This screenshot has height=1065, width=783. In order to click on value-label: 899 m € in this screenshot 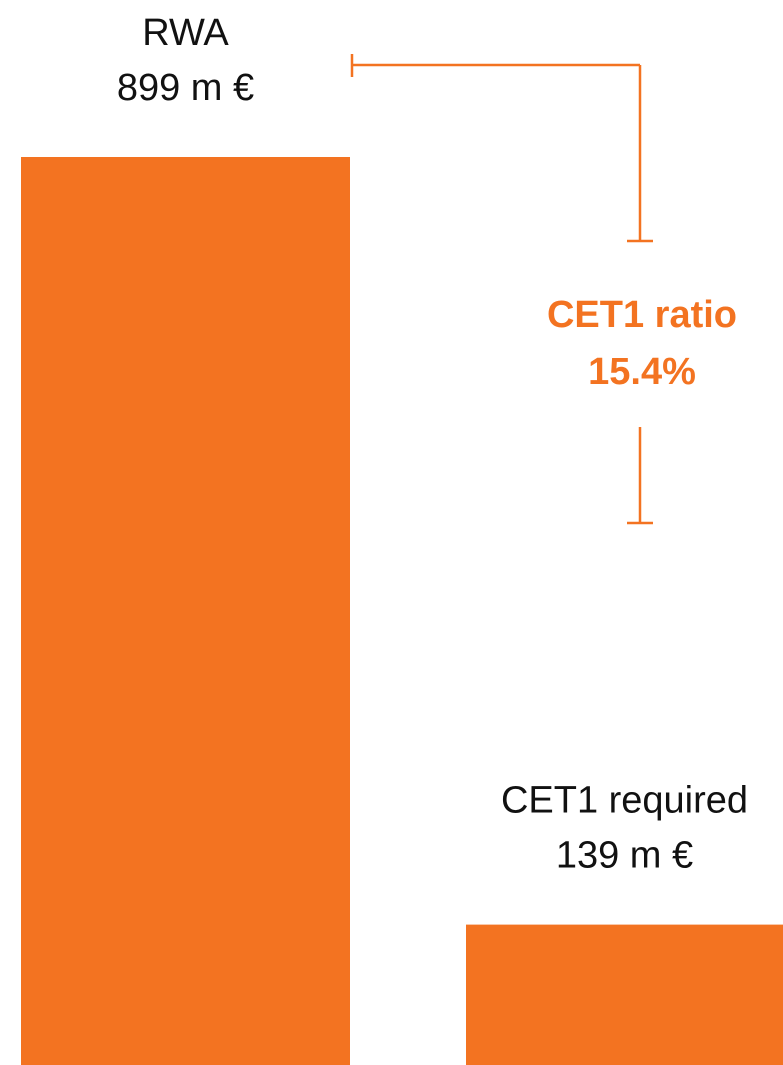, I will do `click(185, 88)`.